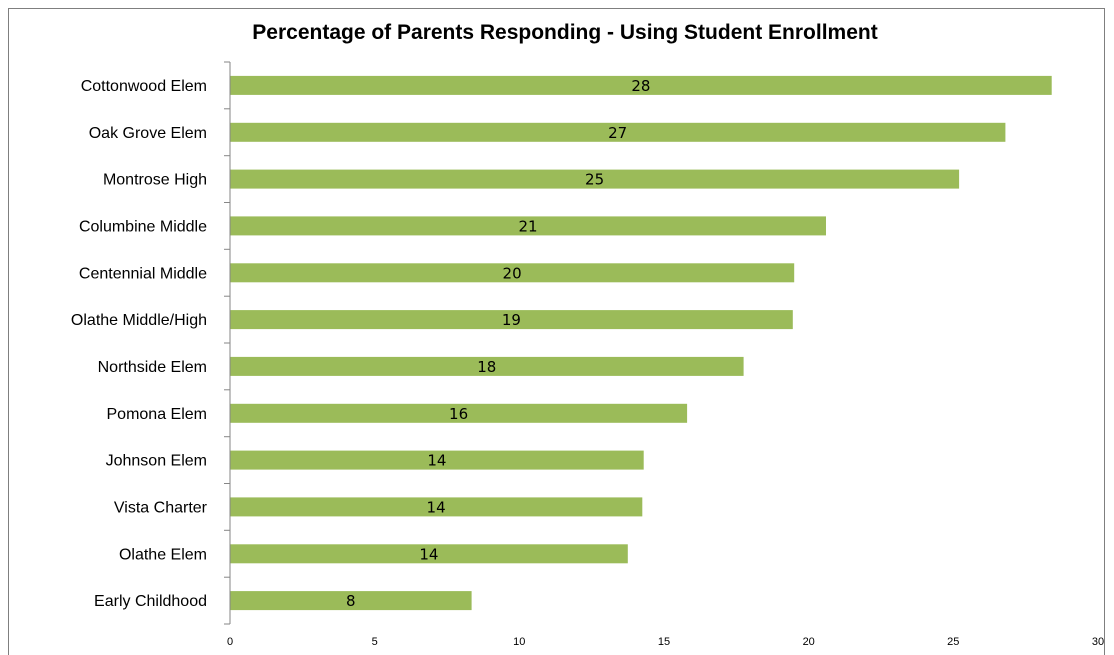  Describe the element at coordinates (152, 367) in the screenshot. I see `category-label: Northside Elem` at that location.